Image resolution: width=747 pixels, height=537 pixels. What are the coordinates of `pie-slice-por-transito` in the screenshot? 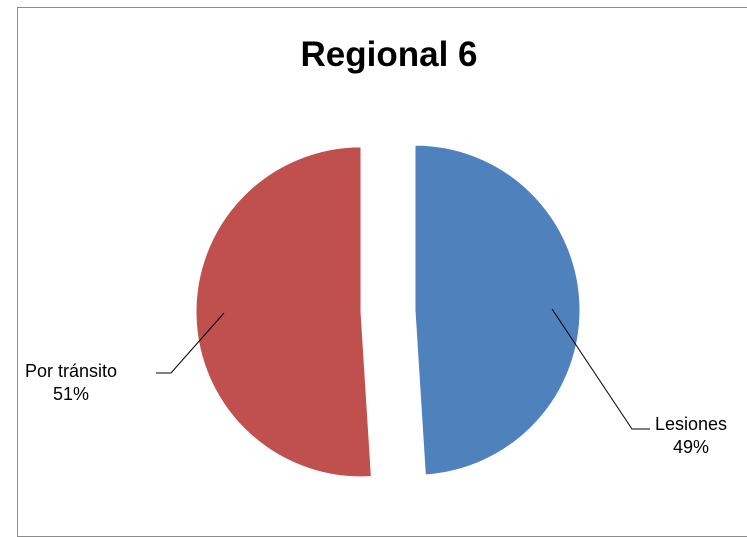 It's located at (283, 312).